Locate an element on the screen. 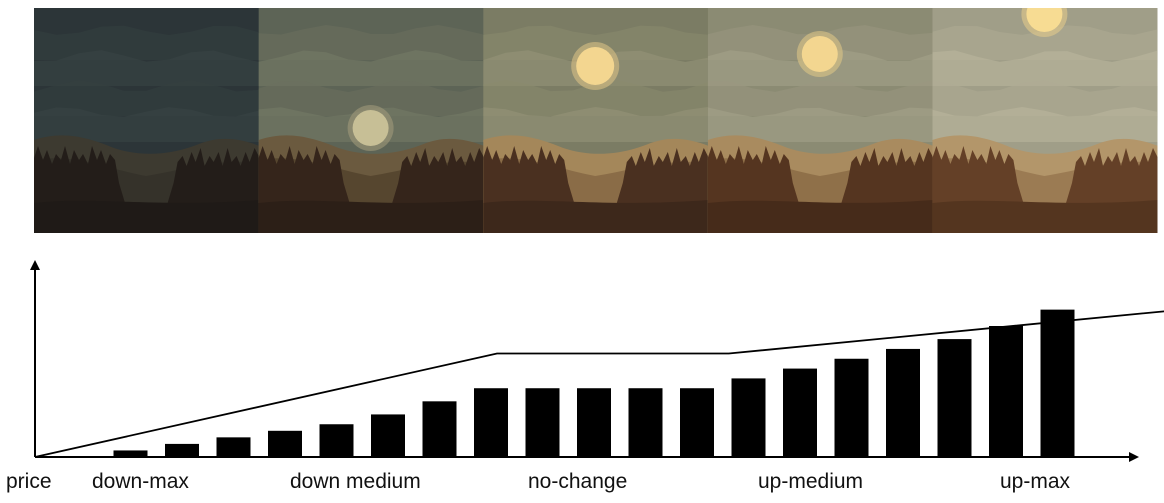  panel-down-max is located at coordinates (147, 120).